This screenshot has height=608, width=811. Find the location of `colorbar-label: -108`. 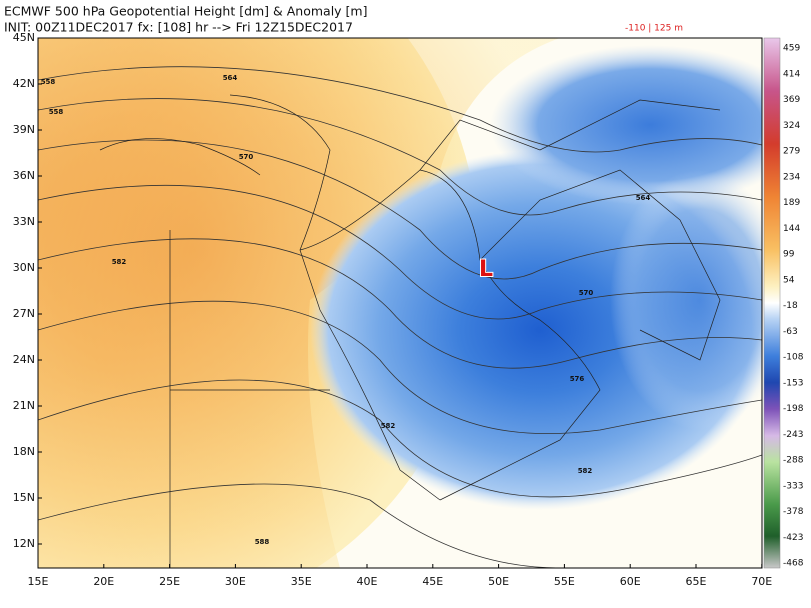

colorbar-label: -108 is located at coordinates (793, 358).